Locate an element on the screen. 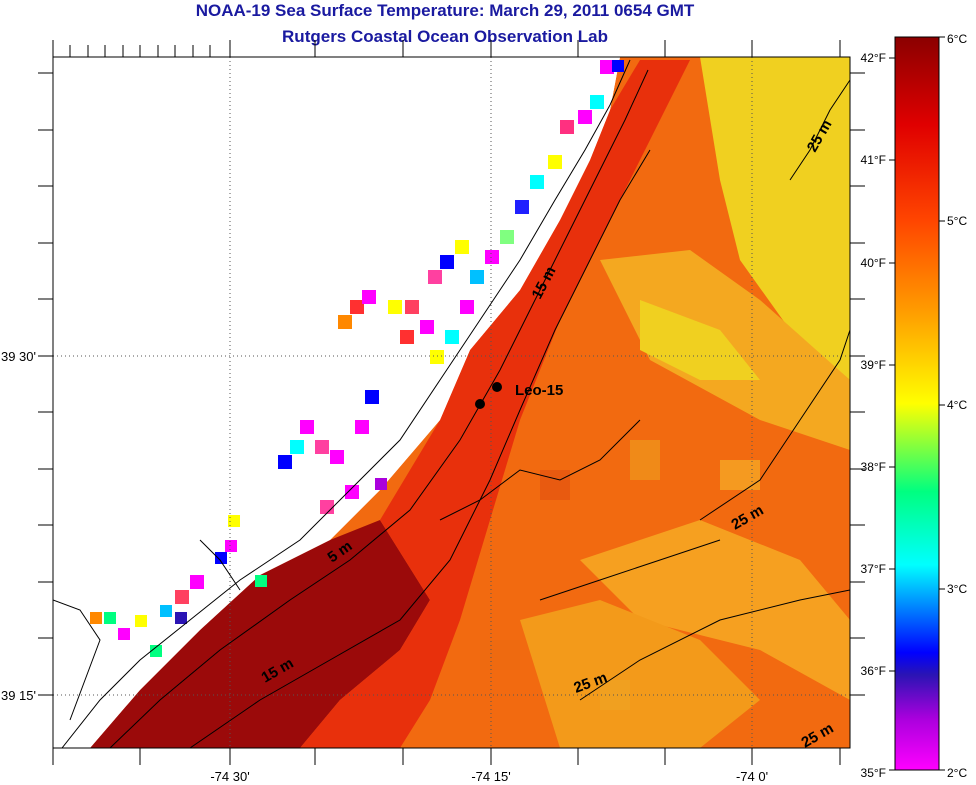 Image resolution: width=976 pixels, height=785 pixels. colorbar-f-label: 38°F is located at coordinates (873, 467).